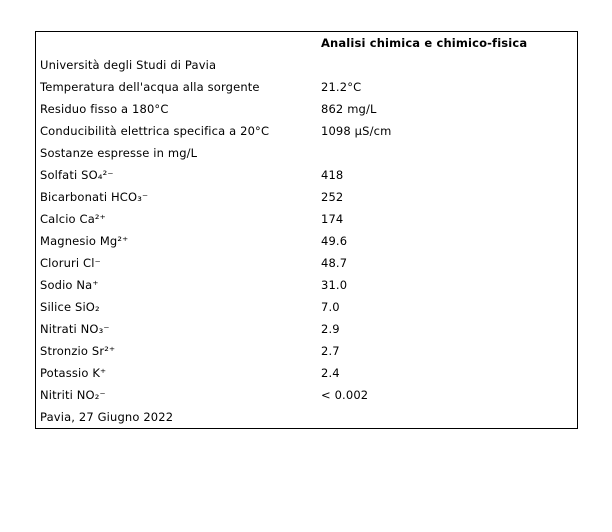 The width and height of the screenshot is (612, 532). Describe the element at coordinates (306, 263) in the screenshot. I see `table-row: Cloruri Cl⁻ 48.7` at that location.